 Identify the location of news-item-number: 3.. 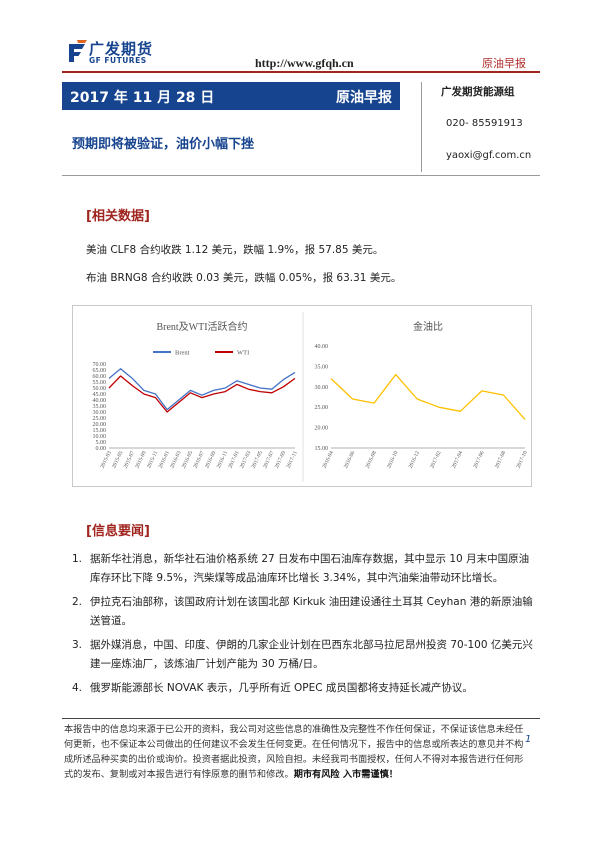
(77, 645).